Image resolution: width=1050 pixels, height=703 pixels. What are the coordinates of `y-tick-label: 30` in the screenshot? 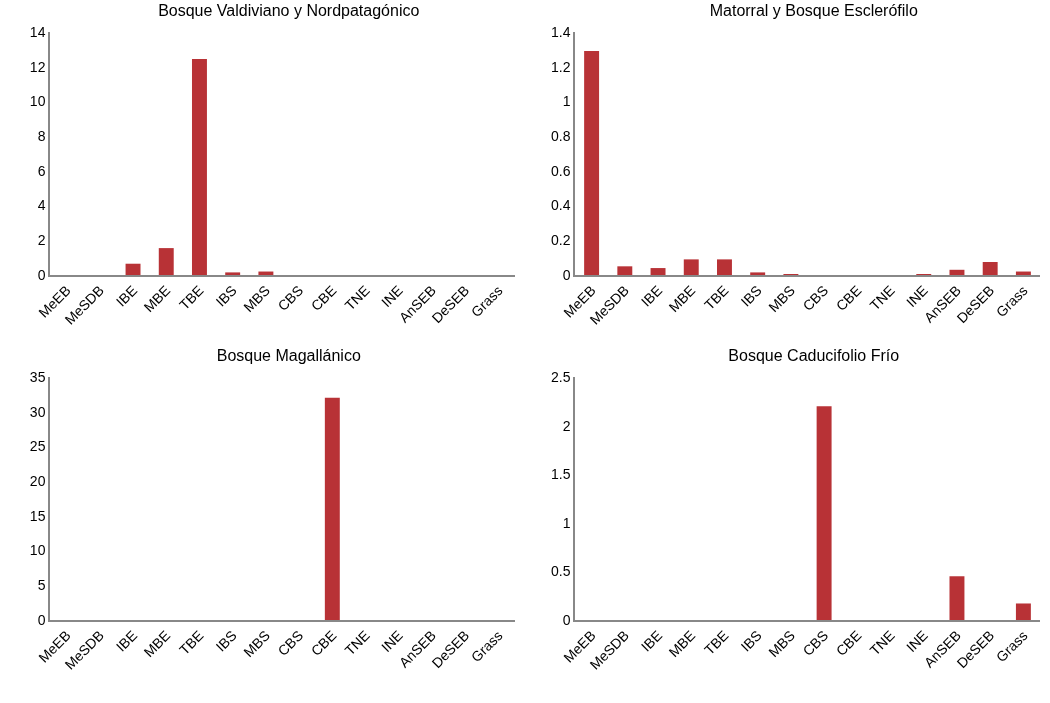 It's located at (37, 411).